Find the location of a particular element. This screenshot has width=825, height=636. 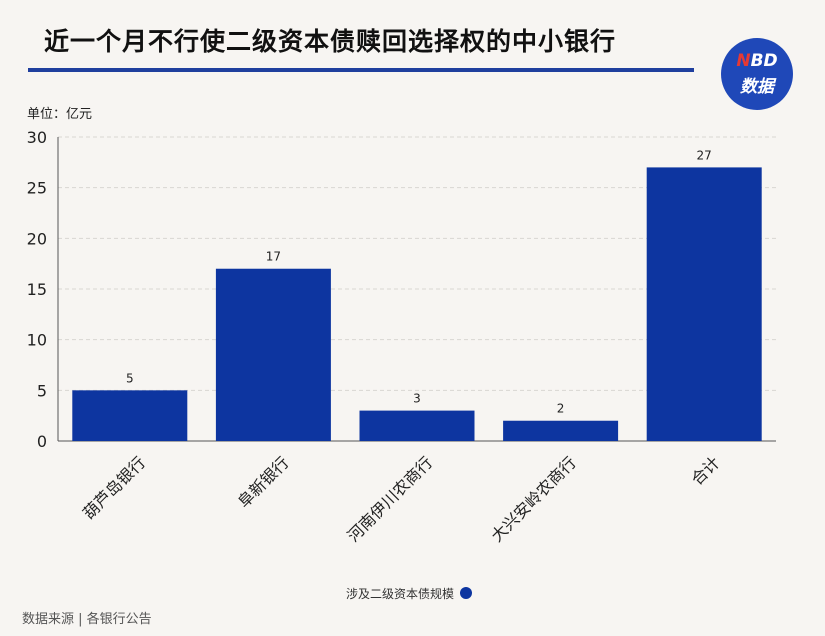

x-tick-label: 合计 is located at coordinates (705, 471).